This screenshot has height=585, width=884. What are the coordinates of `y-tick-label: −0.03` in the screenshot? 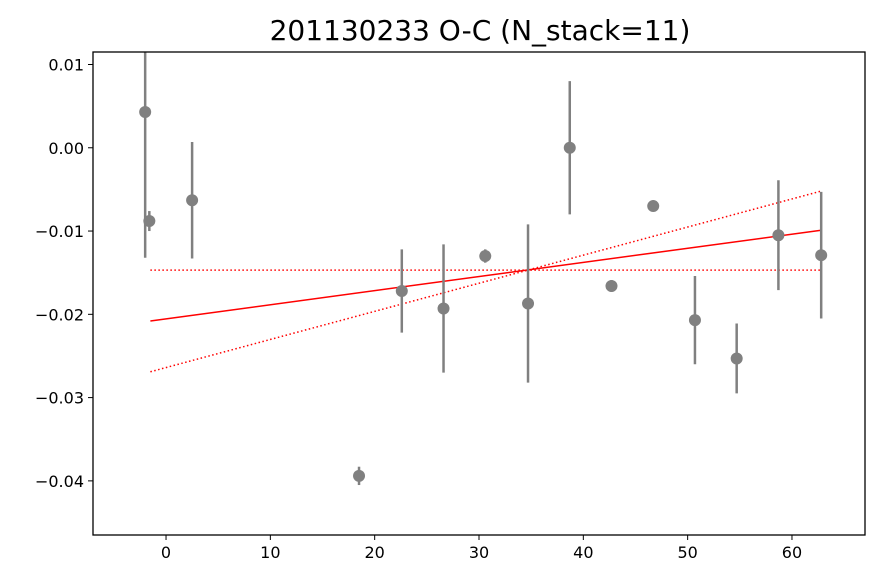 It's located at (59, 398).